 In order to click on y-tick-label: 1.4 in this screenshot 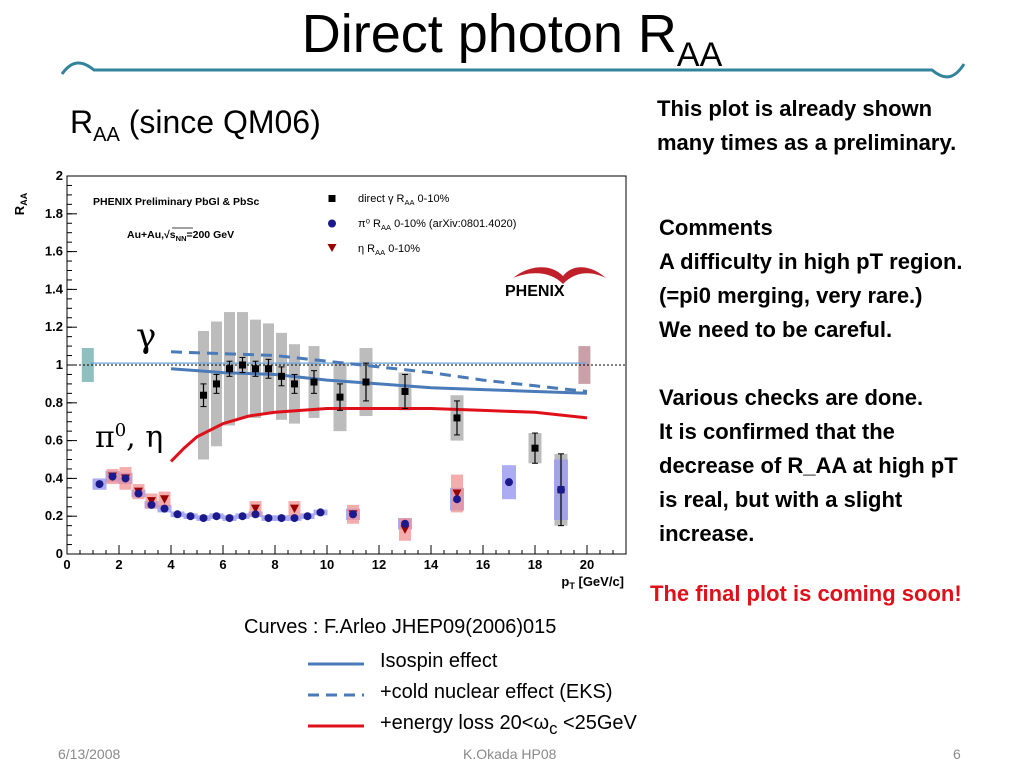, I will do `click(54, 288)`.